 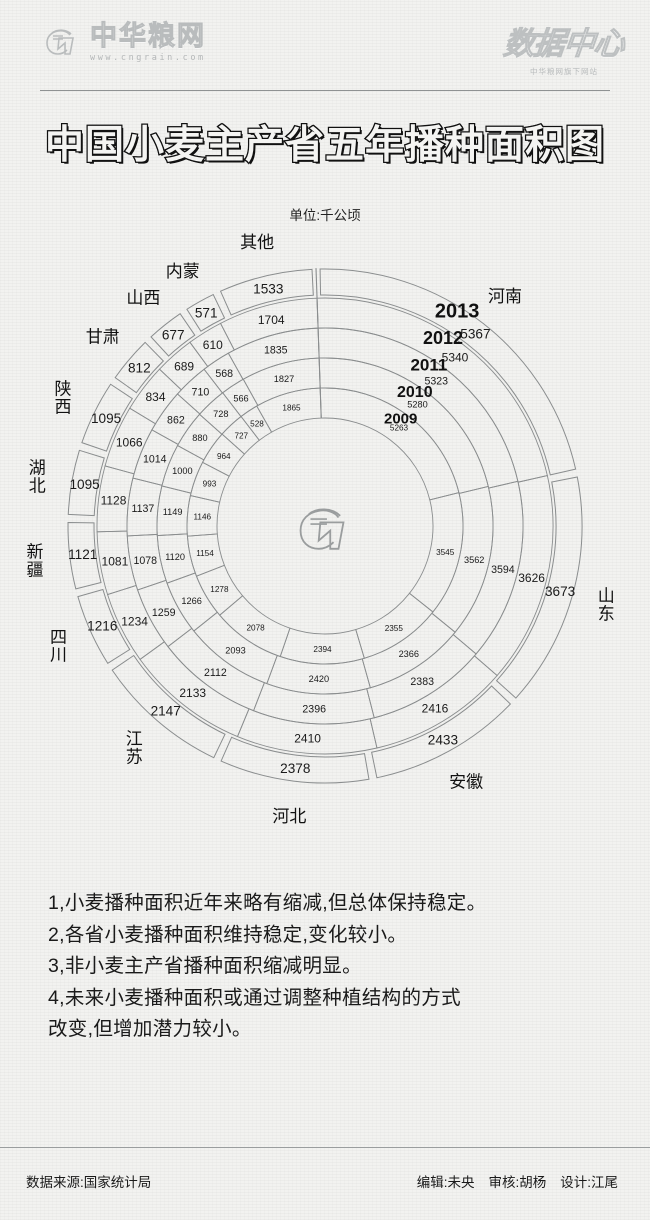 What do you see at coordinates (148, 37) in the screenshot?
I see `brand-name: 中华粮网` at bounding box center [148, 37].